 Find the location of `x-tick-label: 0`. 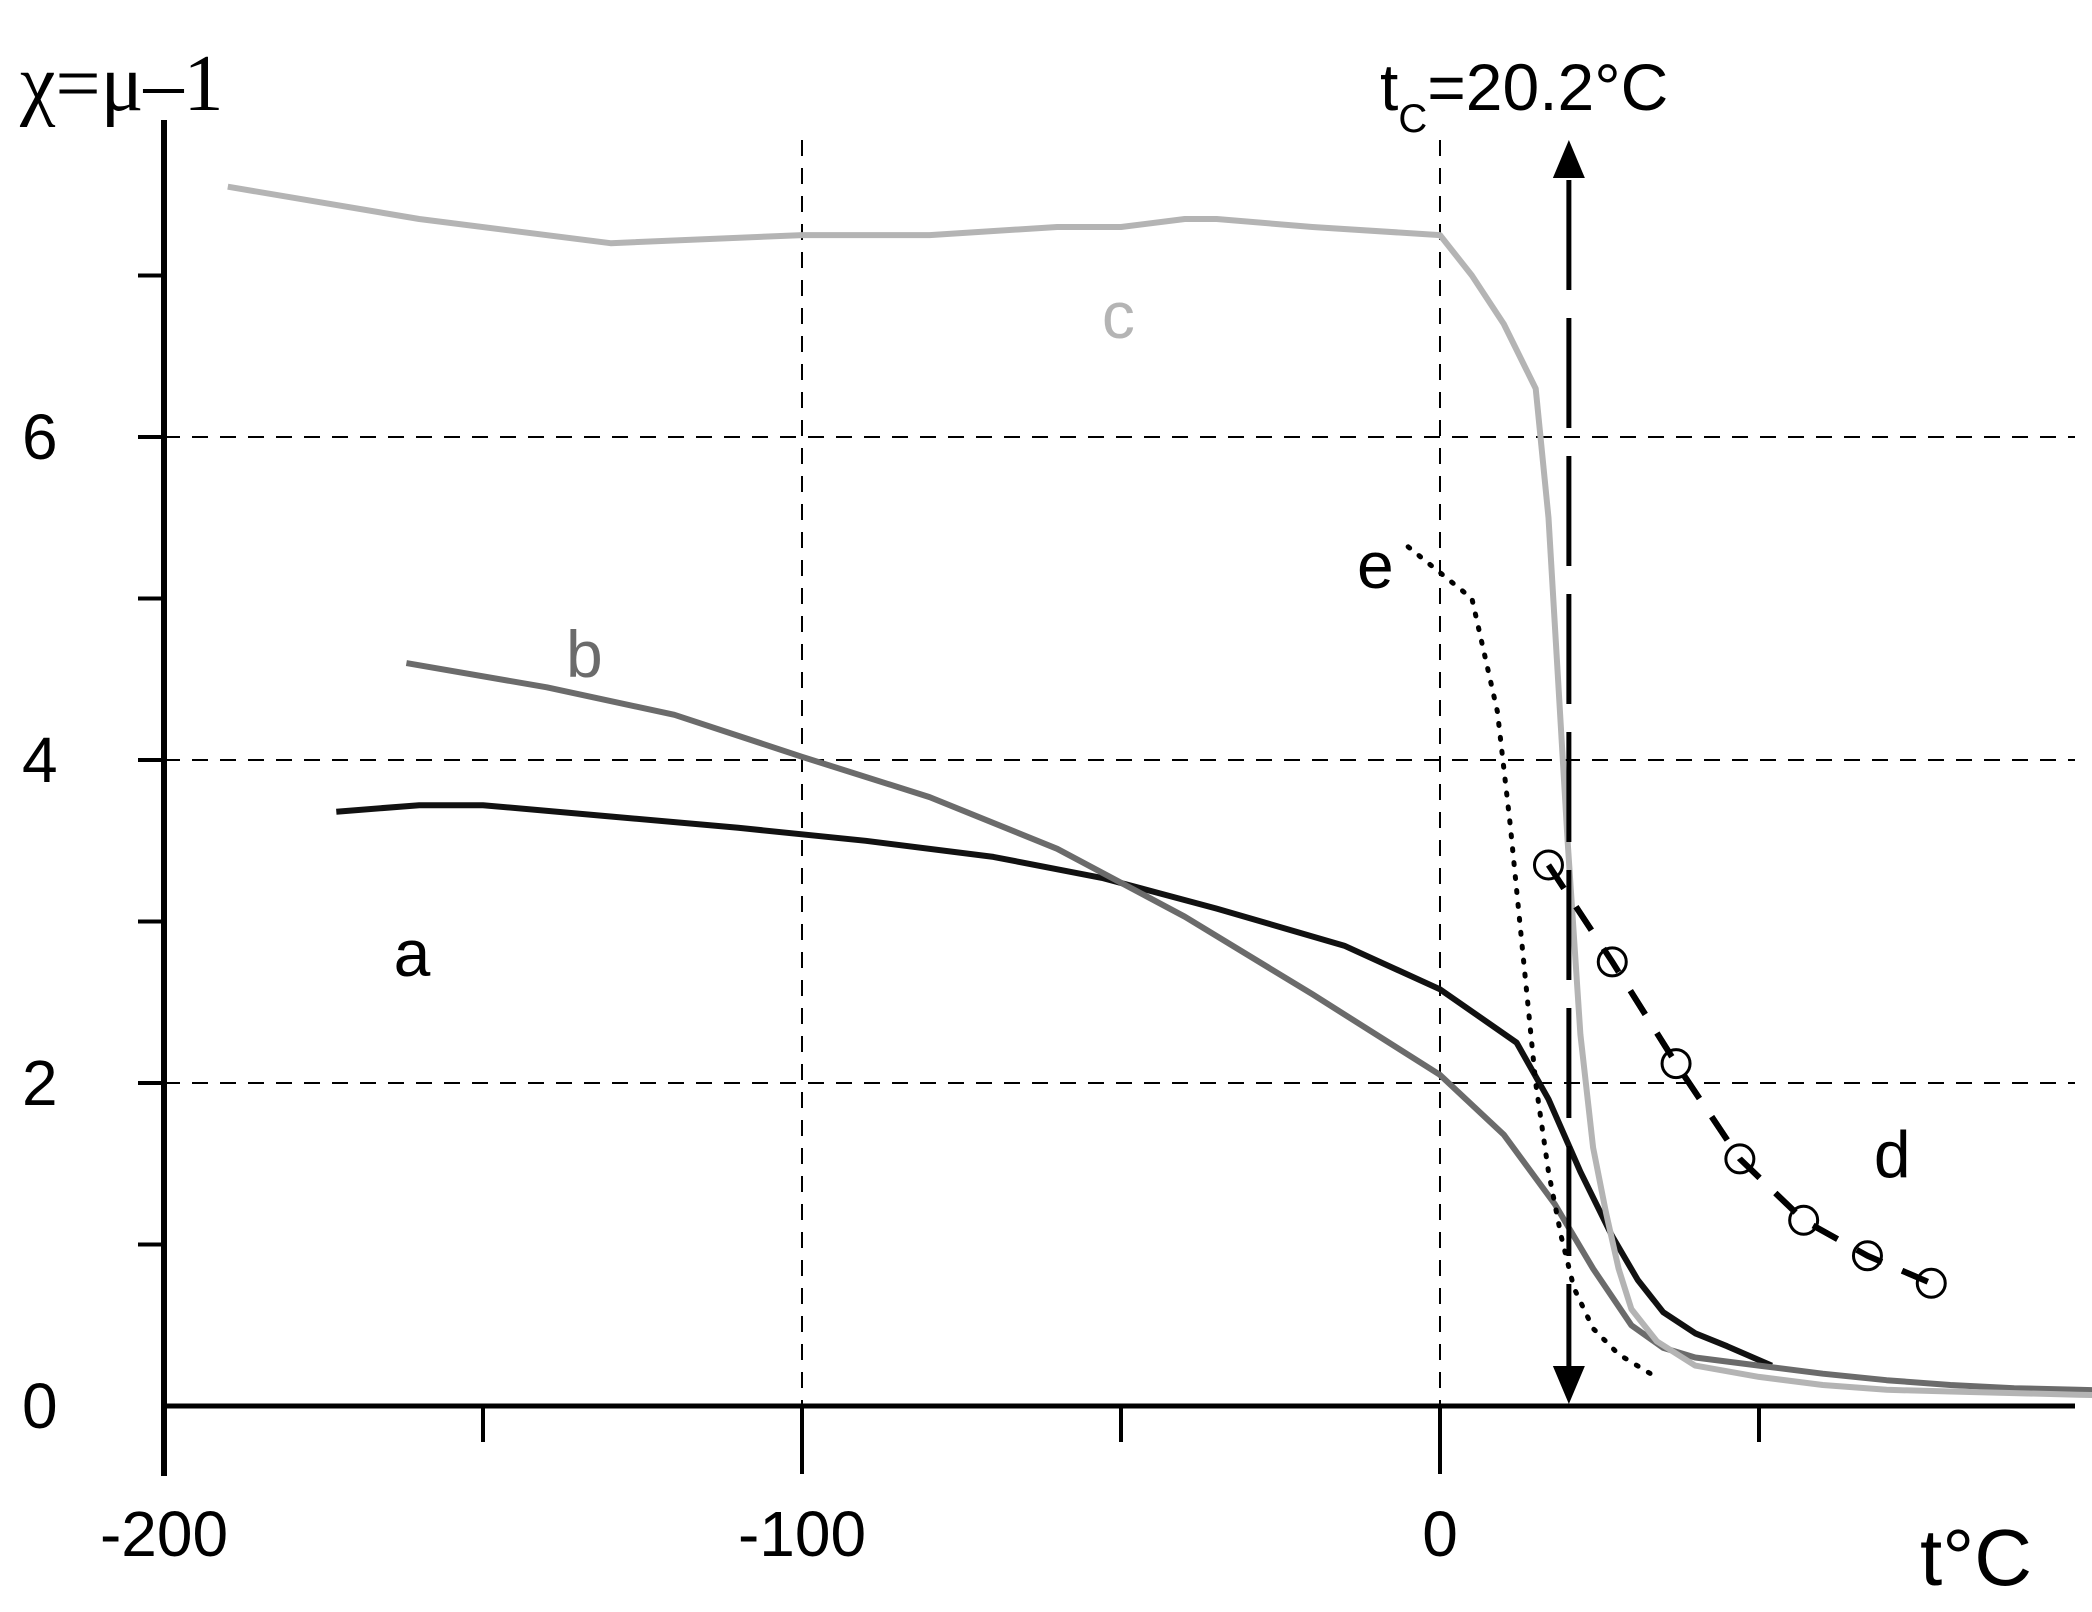

x-tick-label: 0 is located at coordinates (1440, 1534).